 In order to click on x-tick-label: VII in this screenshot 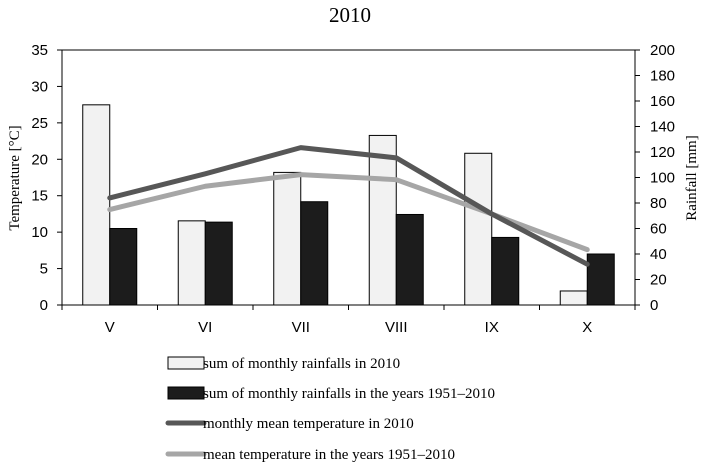, I will do `click(301, 327)`.